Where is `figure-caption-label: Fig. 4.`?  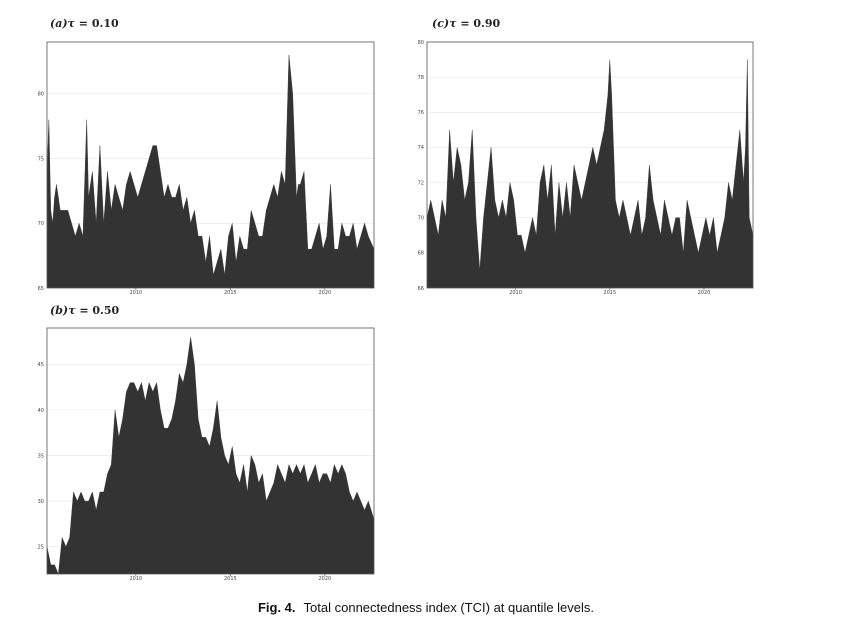
figure-caption-label: Fig. 4. is located at coordinates (276, 607).